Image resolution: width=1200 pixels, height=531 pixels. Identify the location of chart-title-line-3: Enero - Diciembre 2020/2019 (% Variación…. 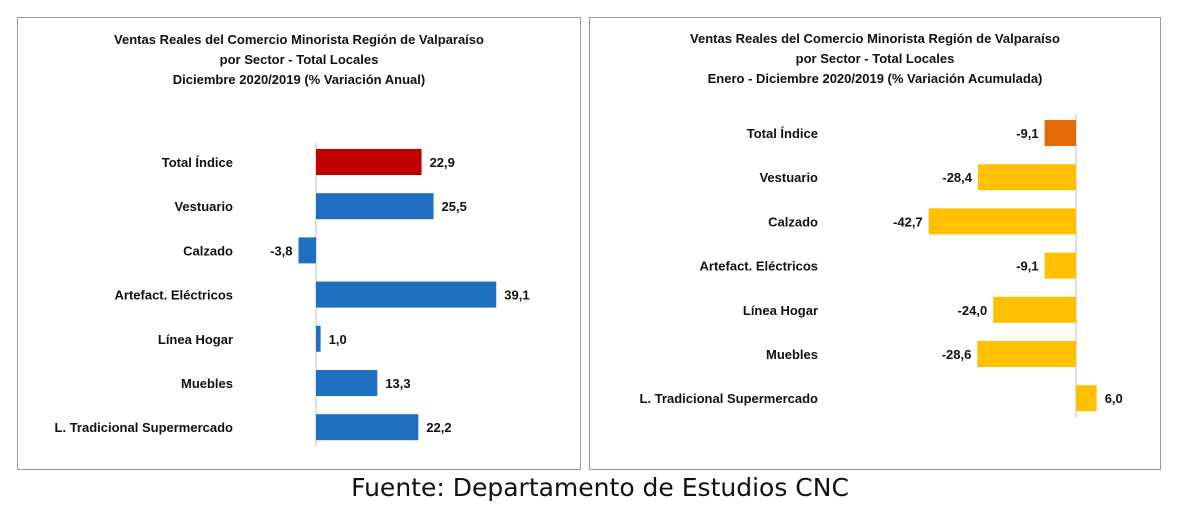
(875, 78).